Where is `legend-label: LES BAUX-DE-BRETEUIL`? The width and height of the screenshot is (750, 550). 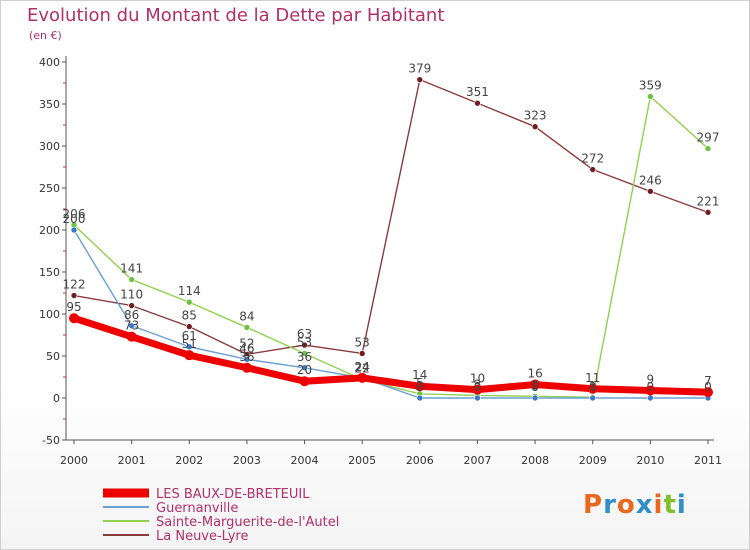
legend-label: LES BAUX-DE-BRETEUIL is located at coordinates (233, 494).